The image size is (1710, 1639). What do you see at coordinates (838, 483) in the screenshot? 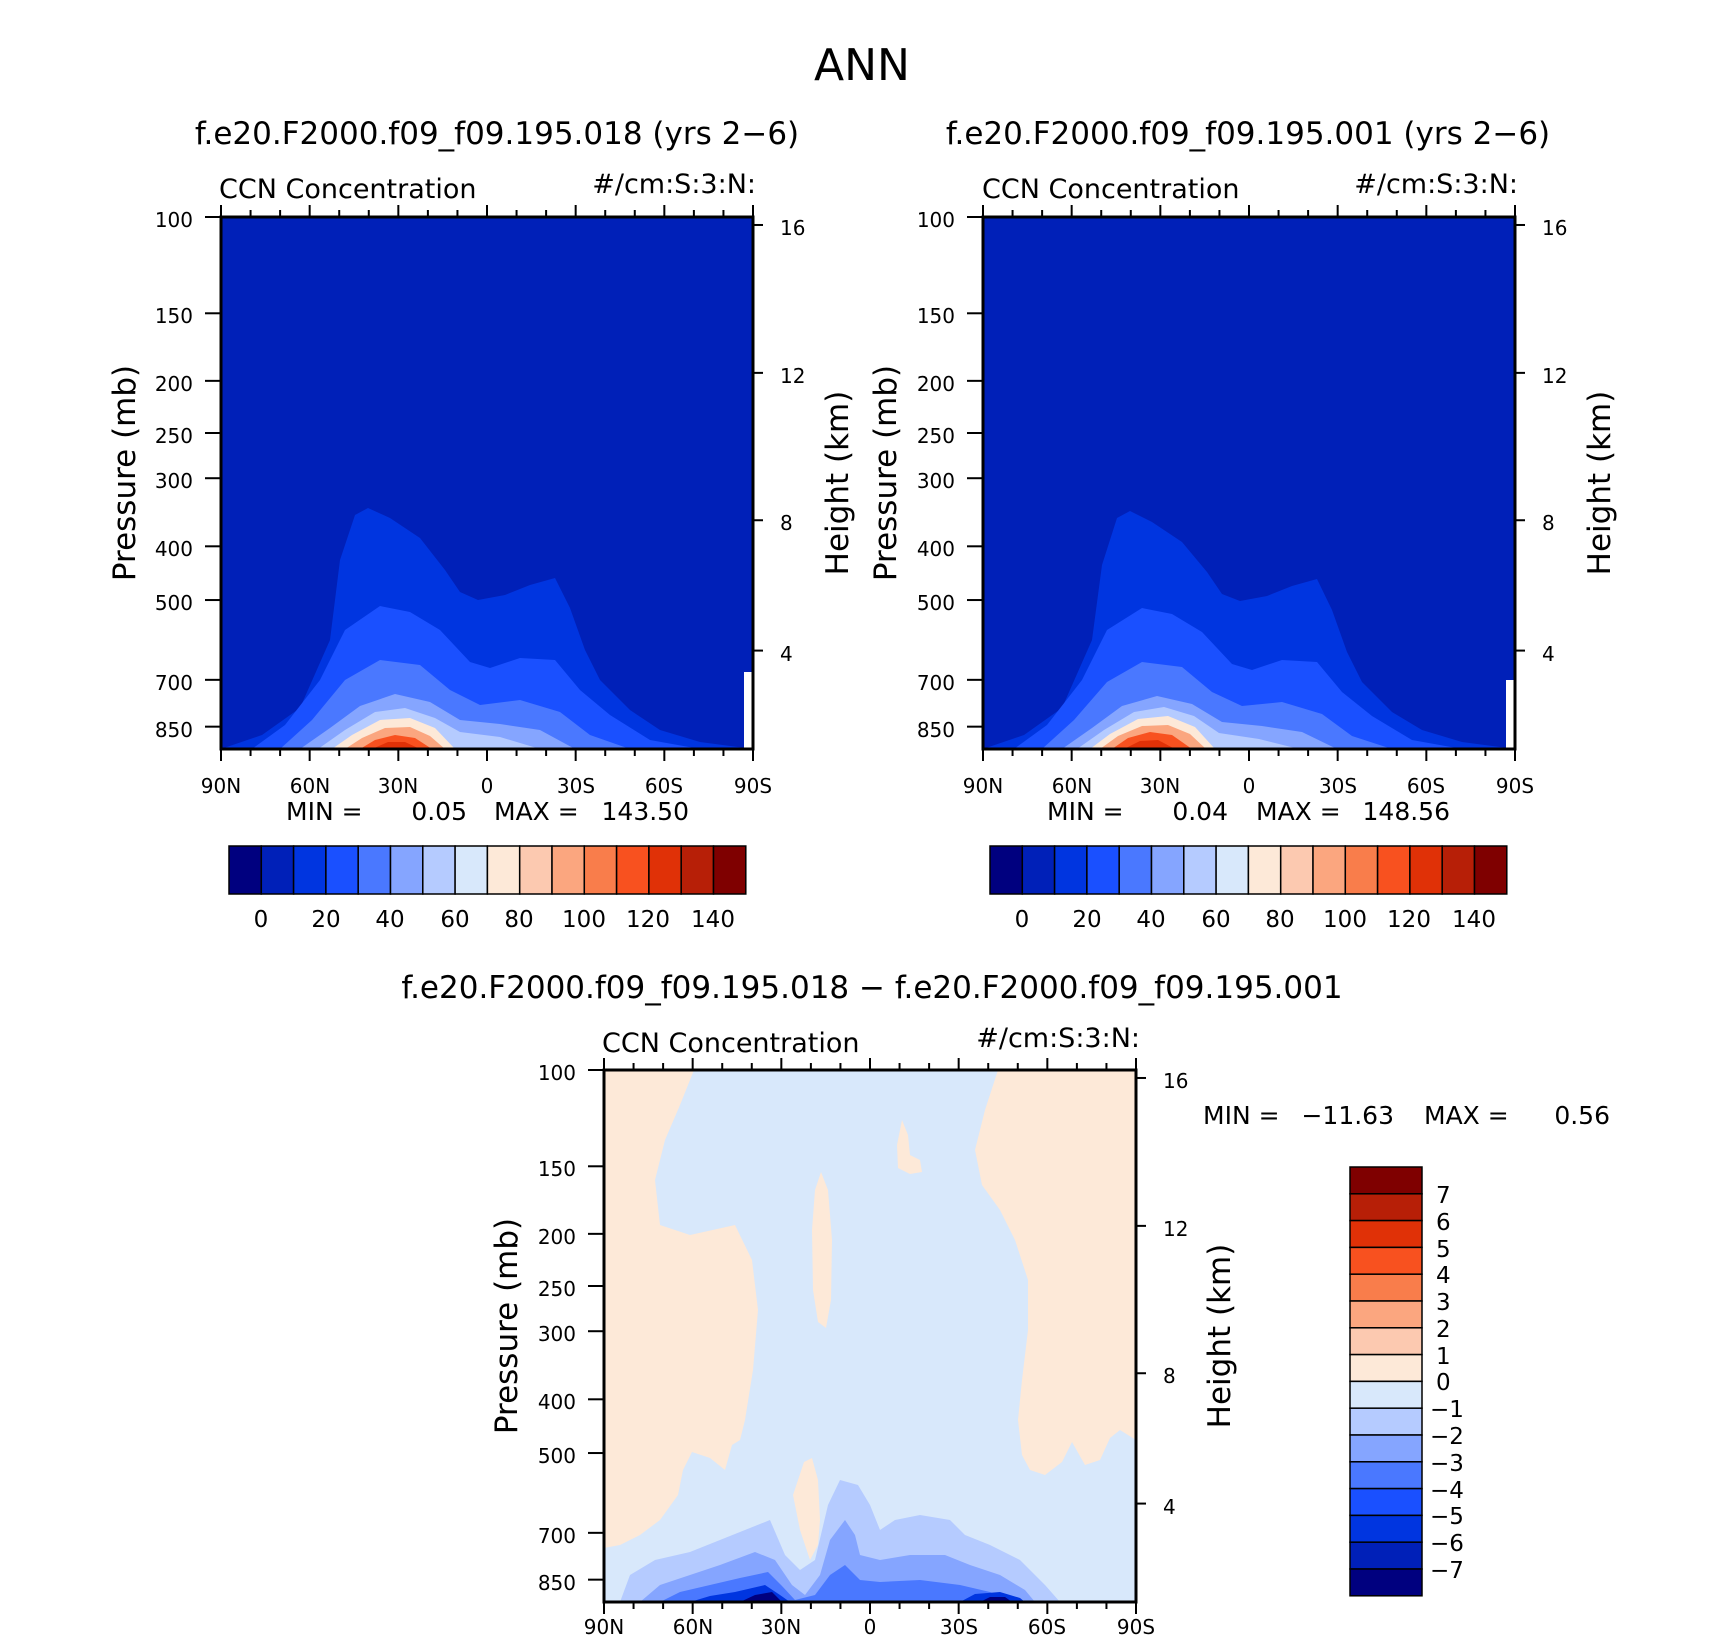
I see `y-axis-right-label: Height (km)` at bounding box center [838, 483].